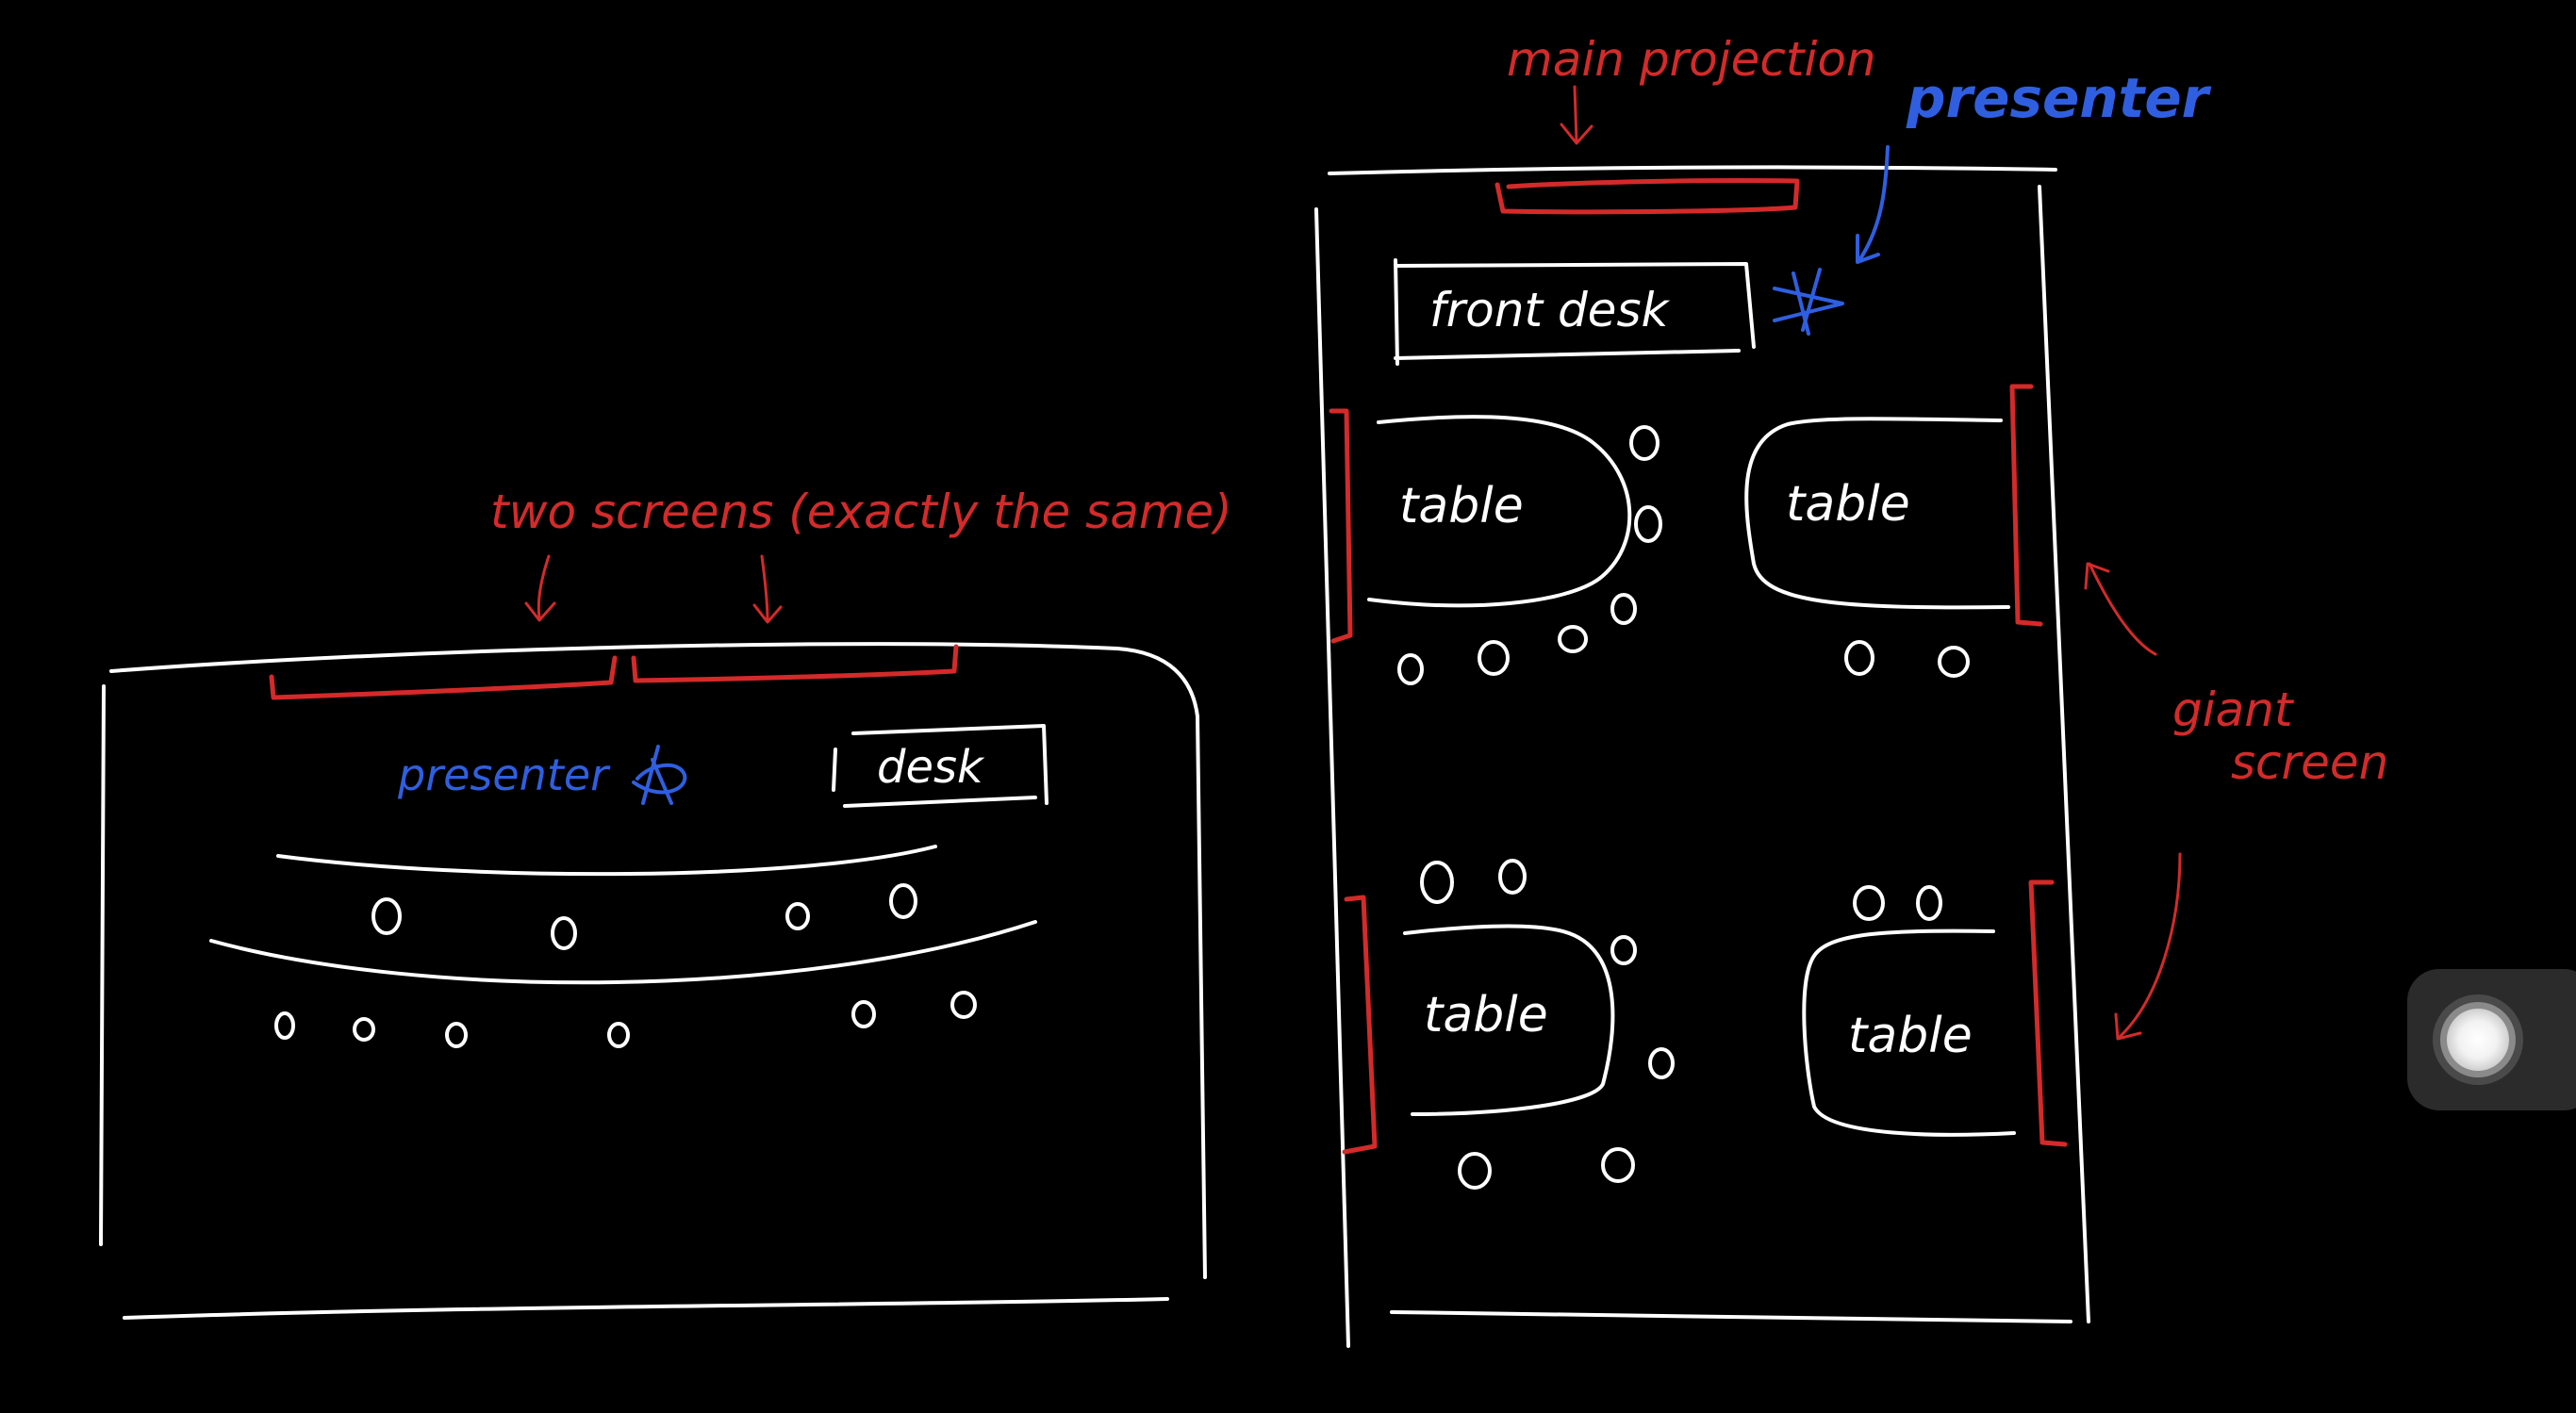 The height and width of the screenshot is (1413, 2576). What do you see at coordinates (659, 775) in the screenshot?
I see `left-presenter-star-icon` at bounding box center [659, 775].